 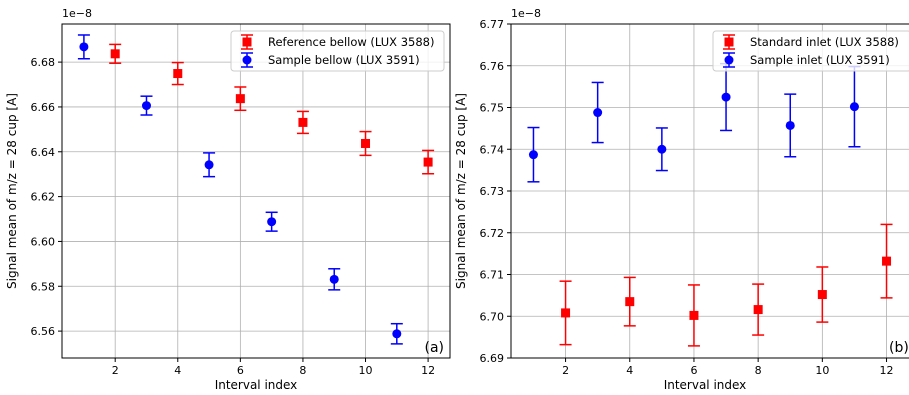 What do you see at coordinates (492, 108) in the screenshot?
I see `y-tick-label: 6.75` at bounding box center [492, 108].